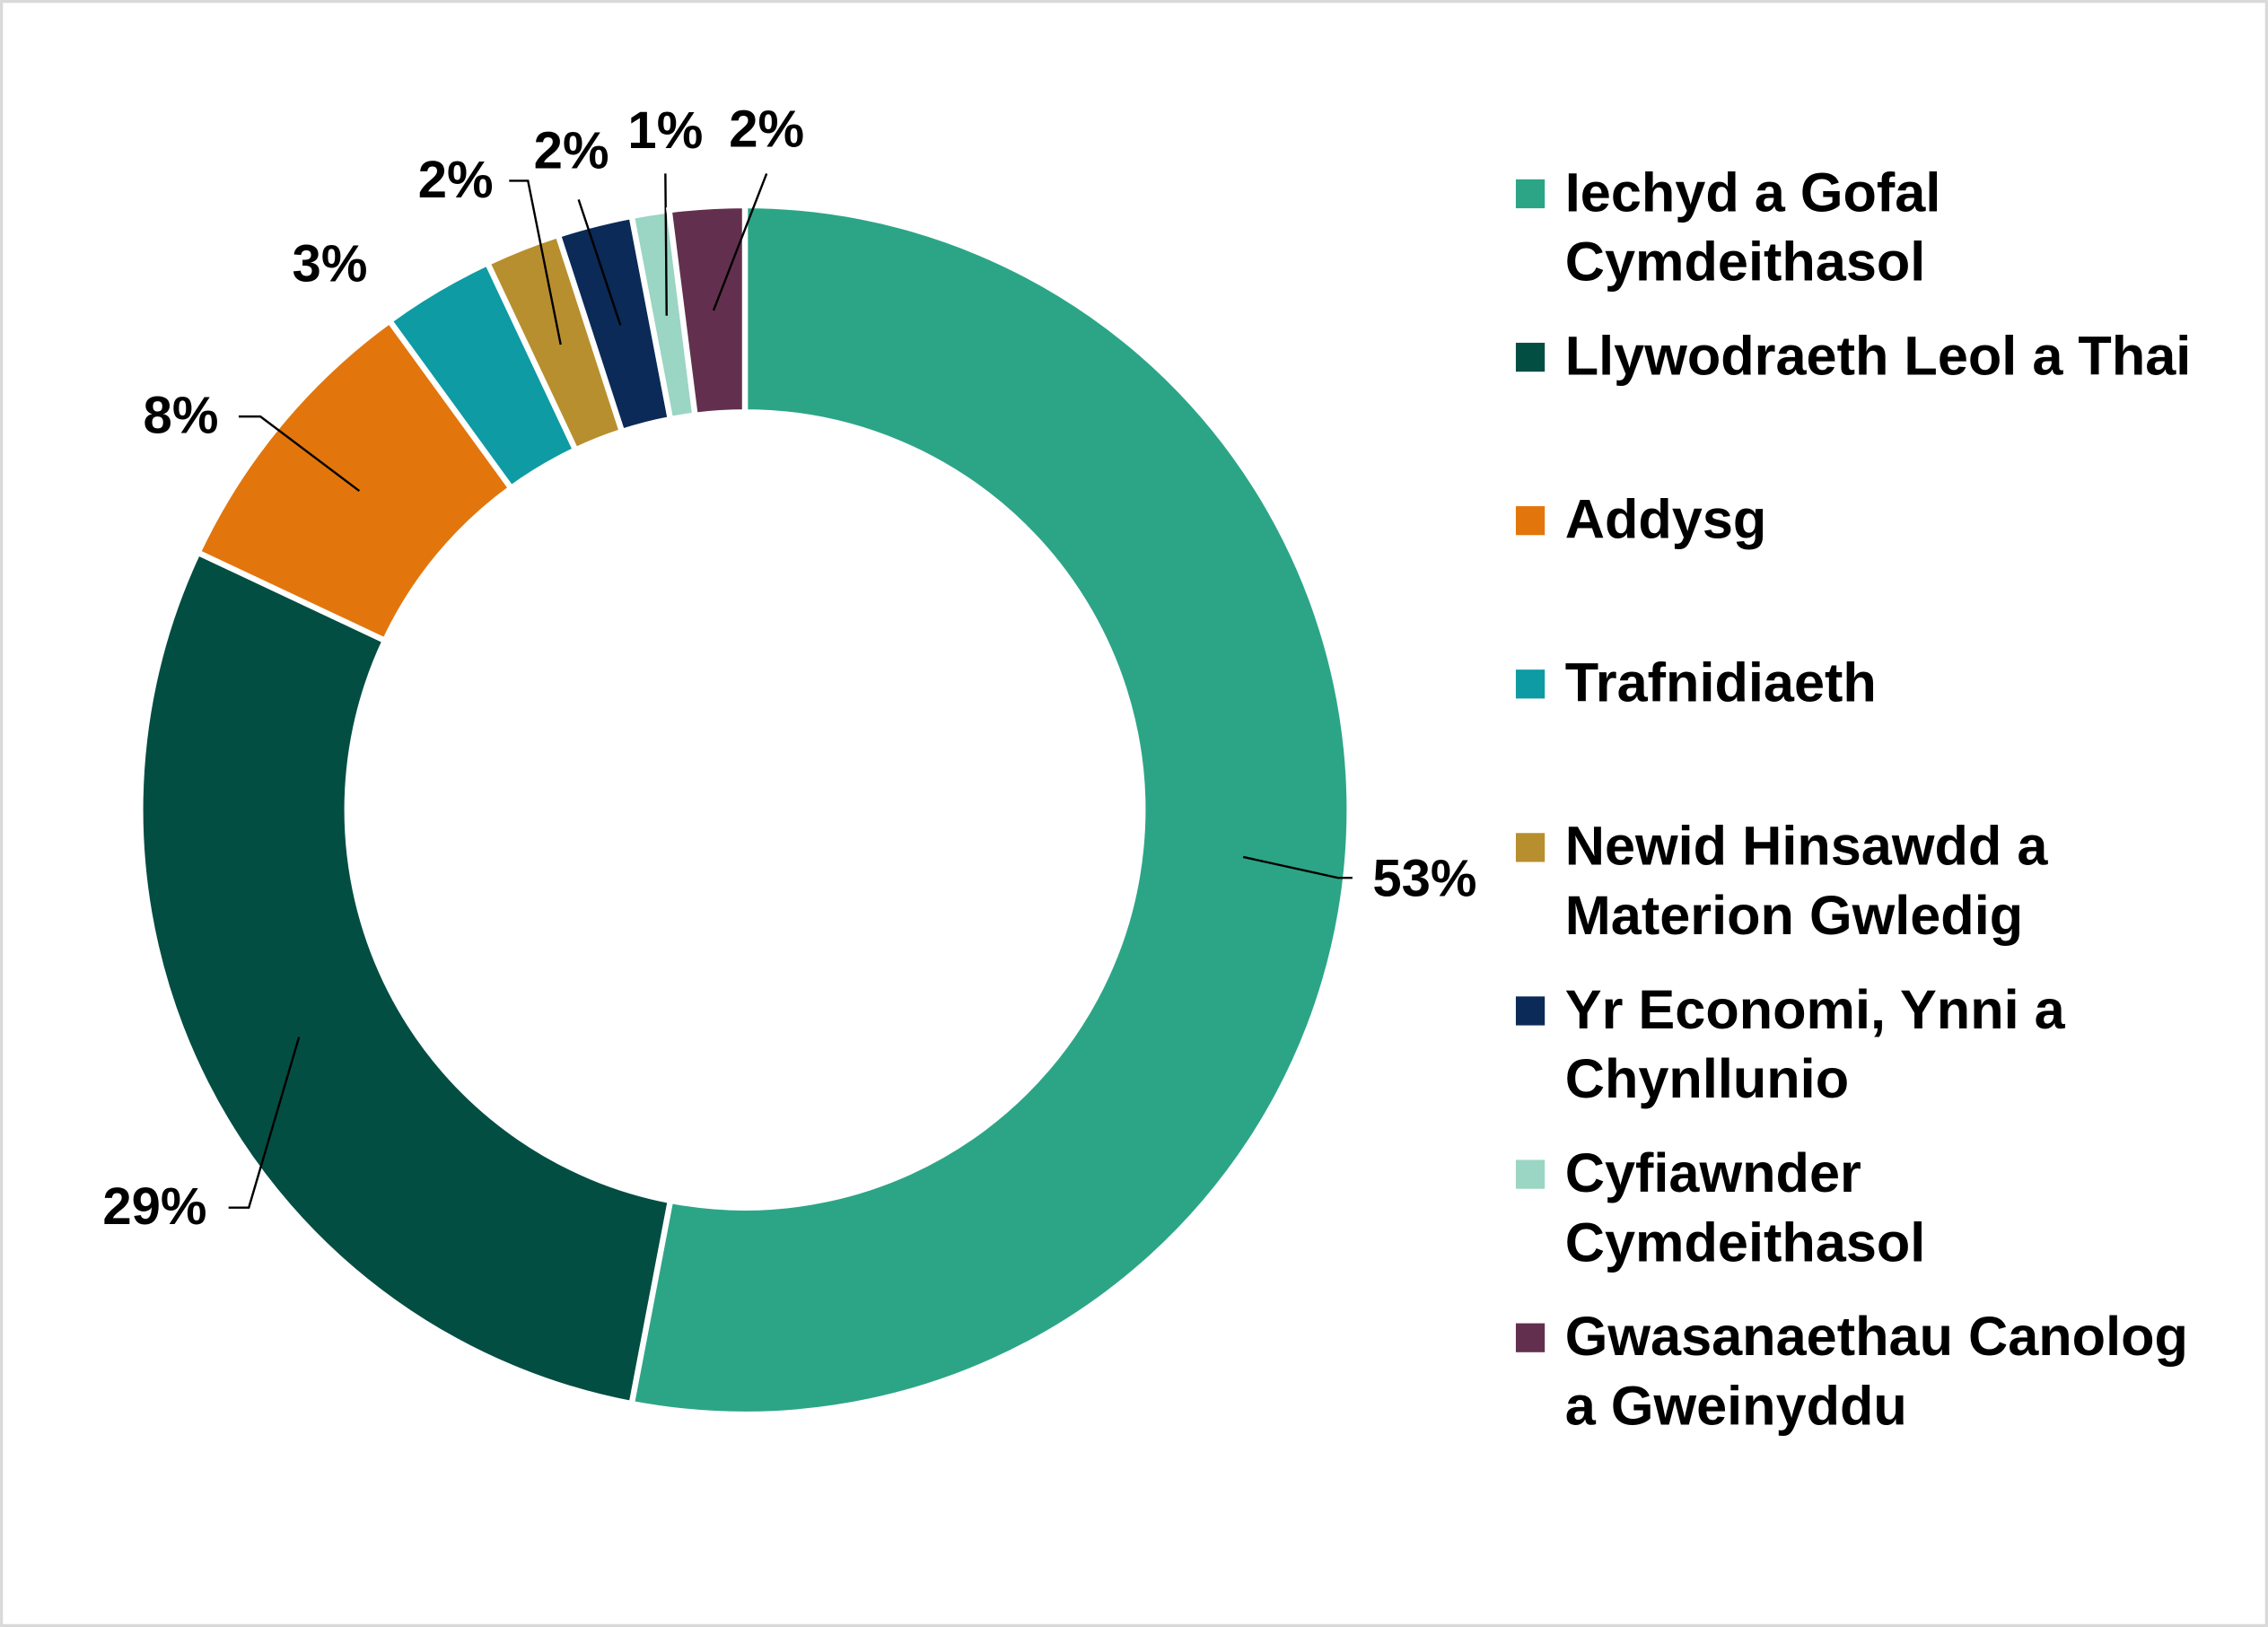 The width and height of the screenshot is (2268, 1627). Describe the element at coordinates (182, 416) in the screenshot. I see `data-label: 8%` at that location.